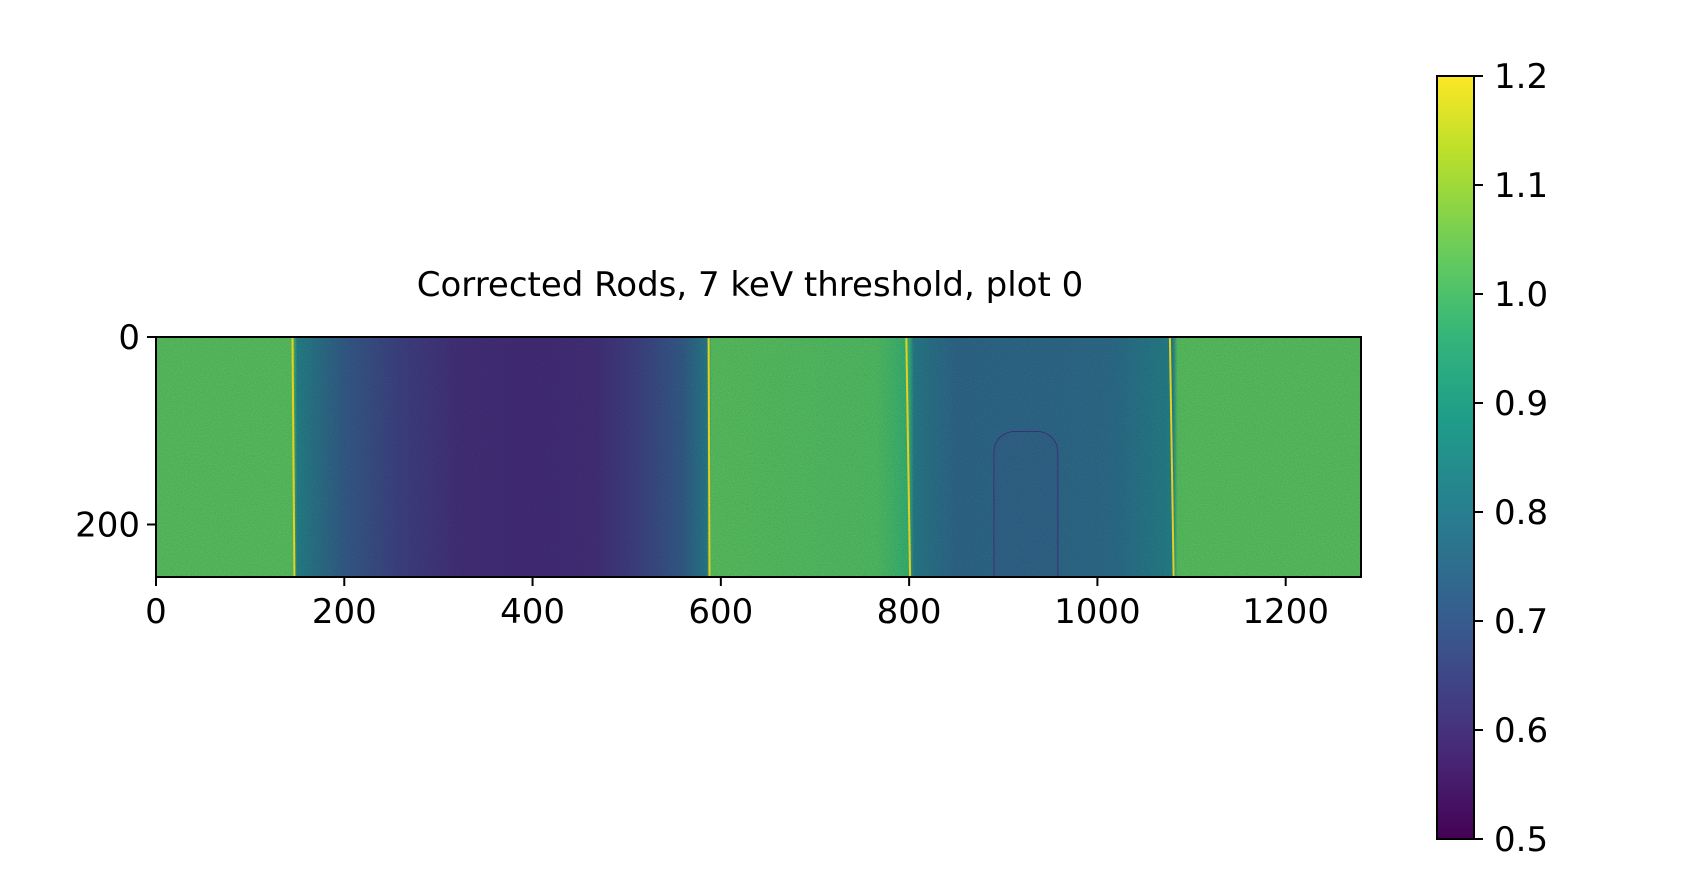 The height and width of the screenshot is (884, 1683). Describe the element at coordinates (1521, 186) in the screenshot. I see `colorbar-tick-label: 1.1` at that location.